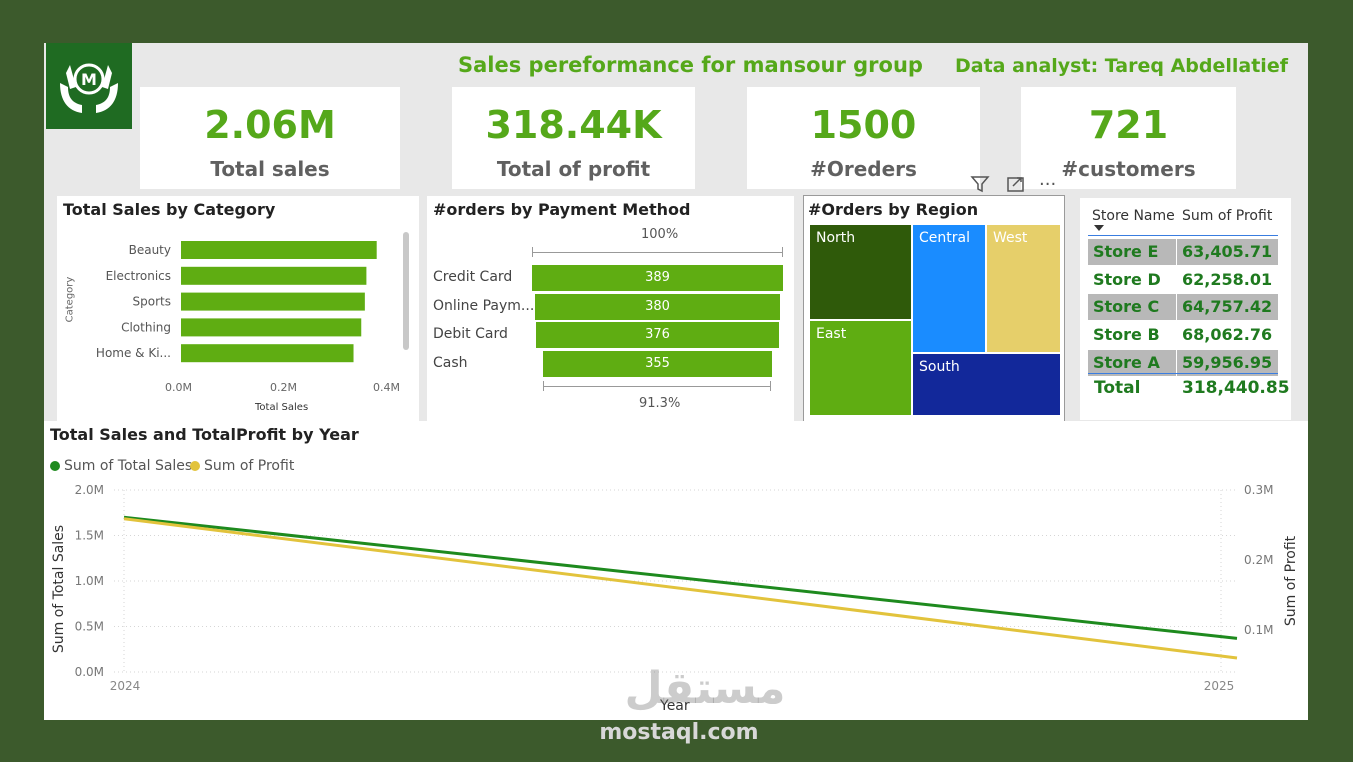 This screenshot has height=762, width=1353. I want to click on analyst-name: Data analyst: Tareq Abdellatief, so click(1121, 66).